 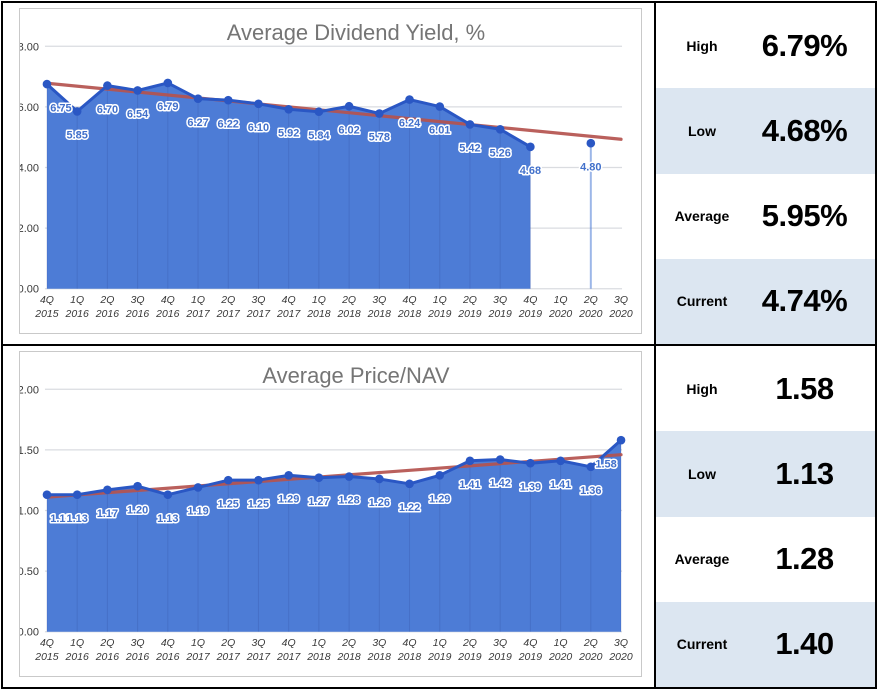 What do you see at coordinates (29, 511) in the screenshot?
I see `svg-text: 1.00` at bounding box center [29, 511].